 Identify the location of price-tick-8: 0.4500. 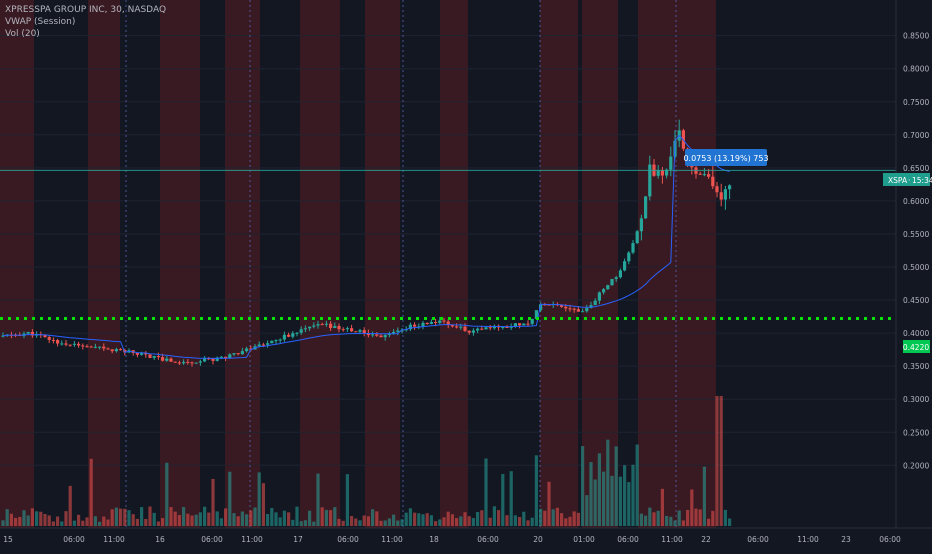
(916, 300).